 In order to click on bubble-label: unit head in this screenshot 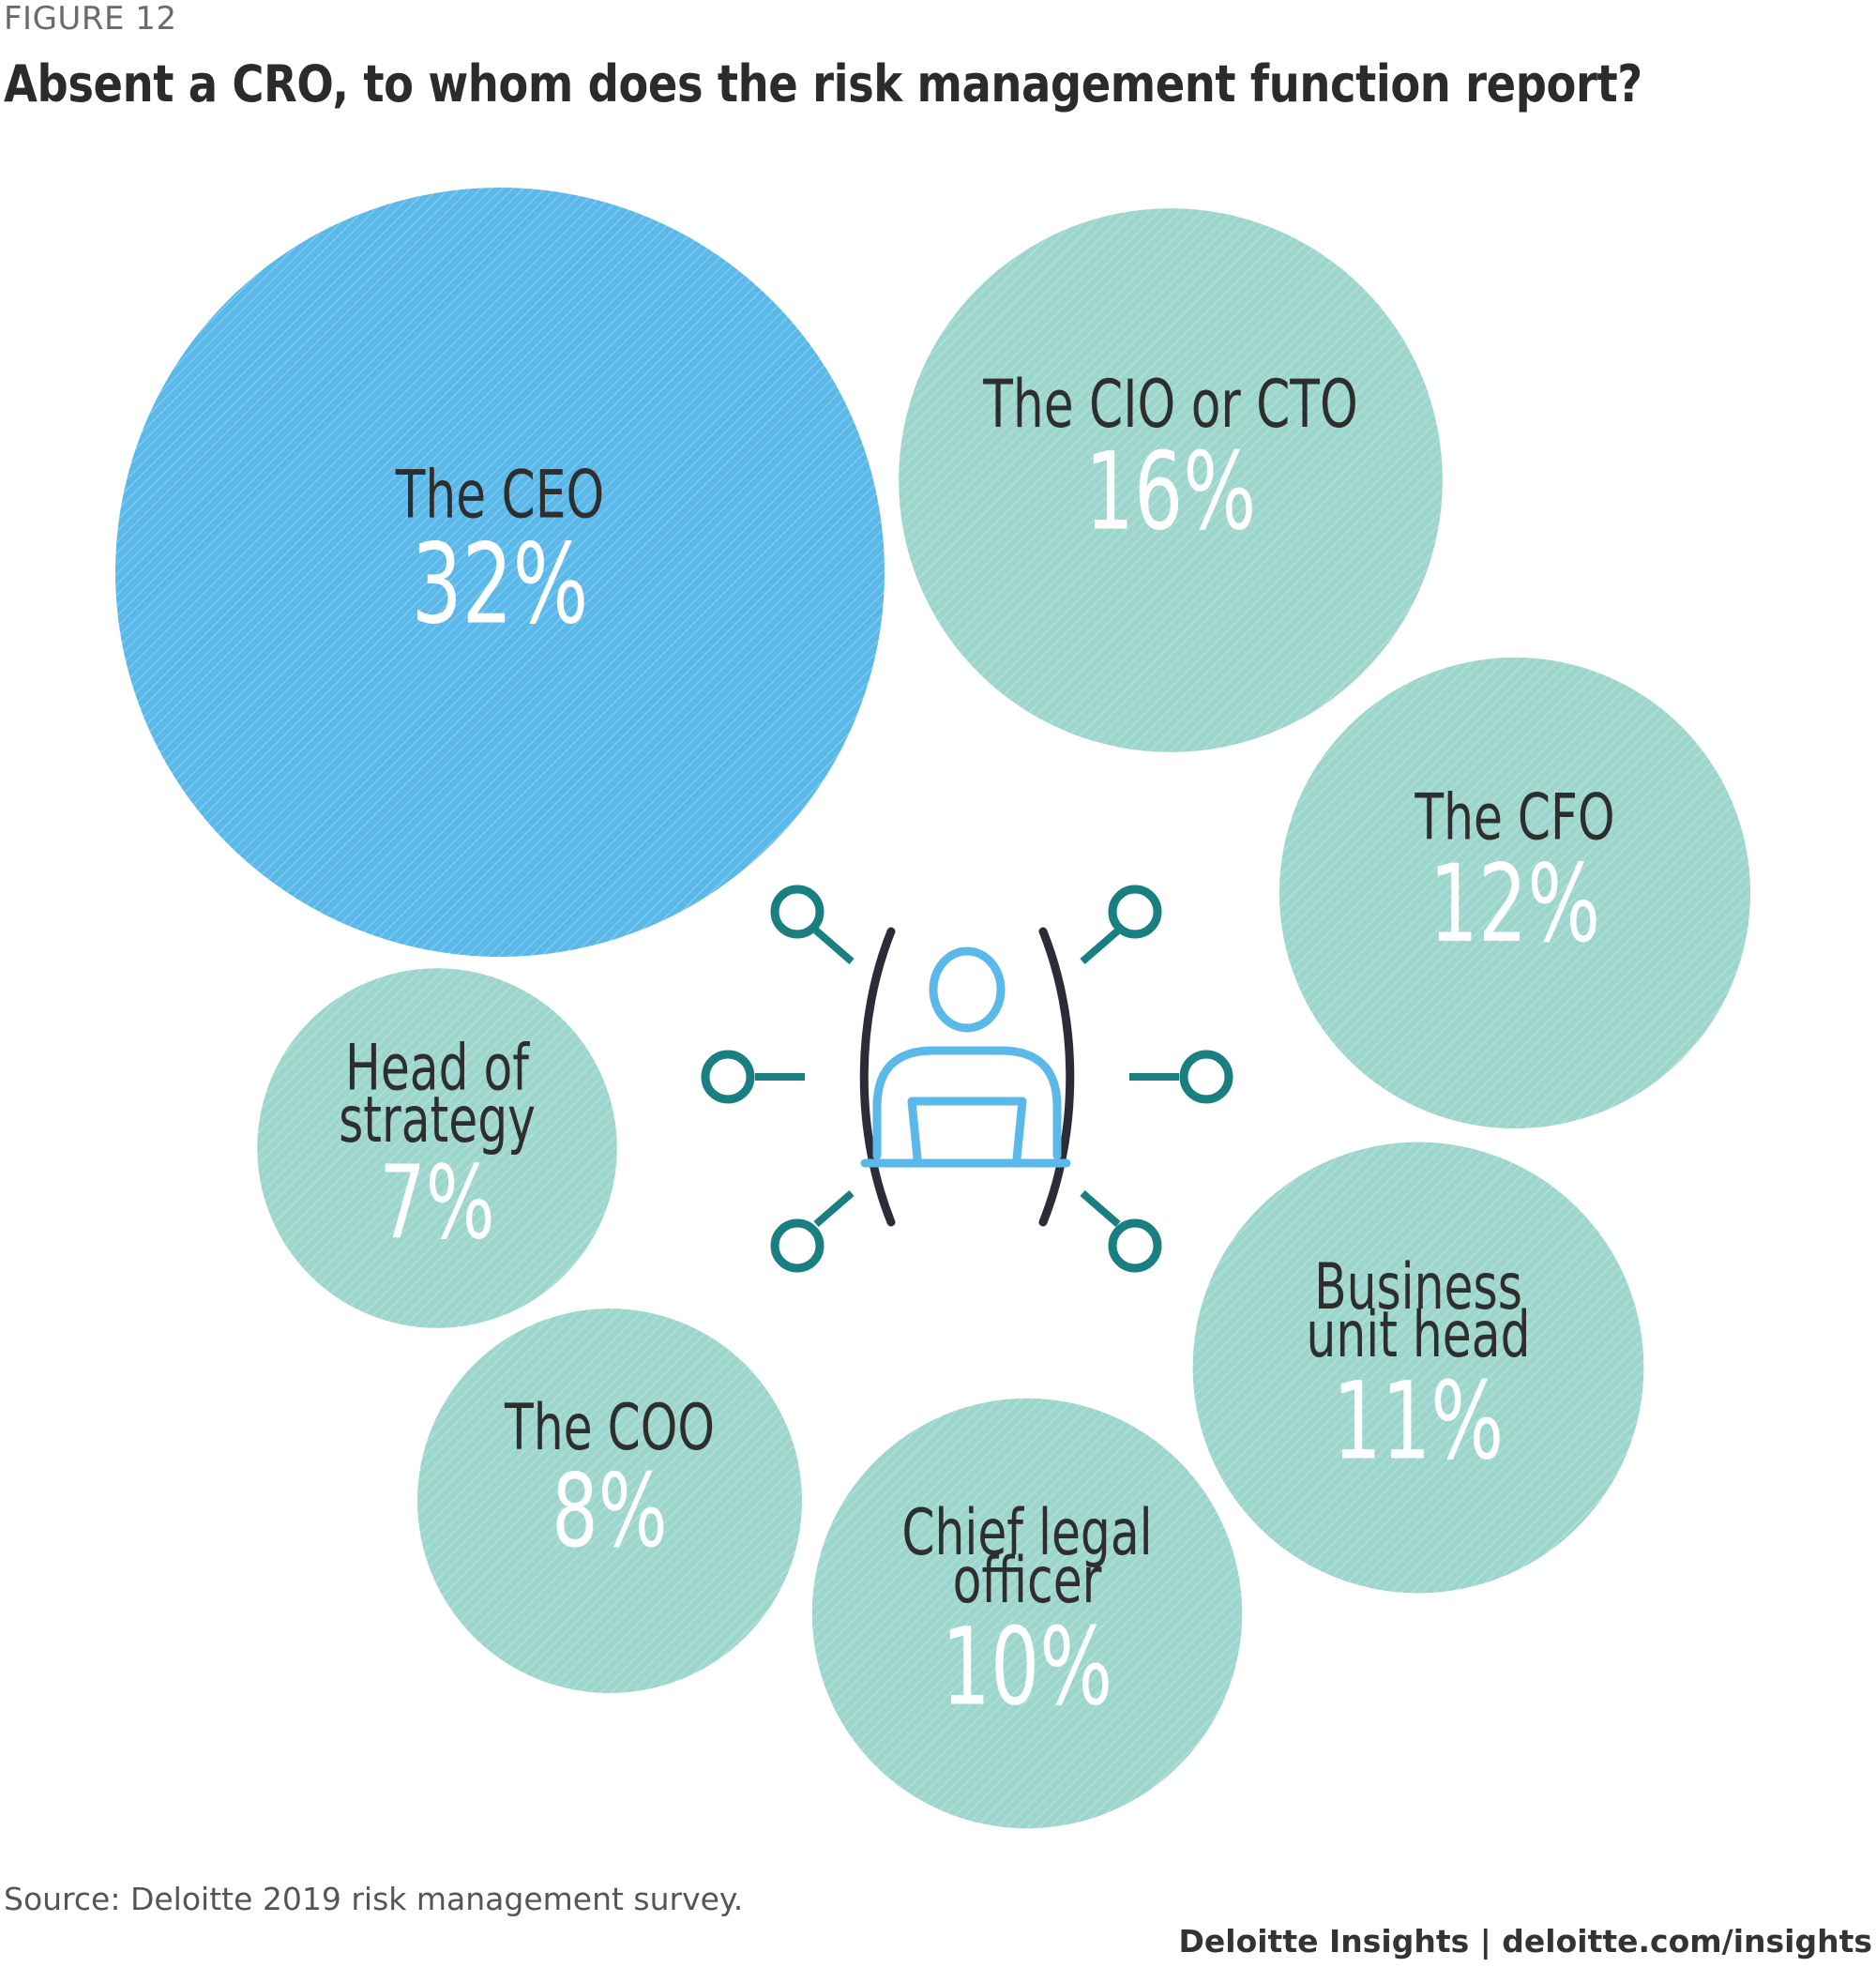, I will do `click(1418, 1335)`.